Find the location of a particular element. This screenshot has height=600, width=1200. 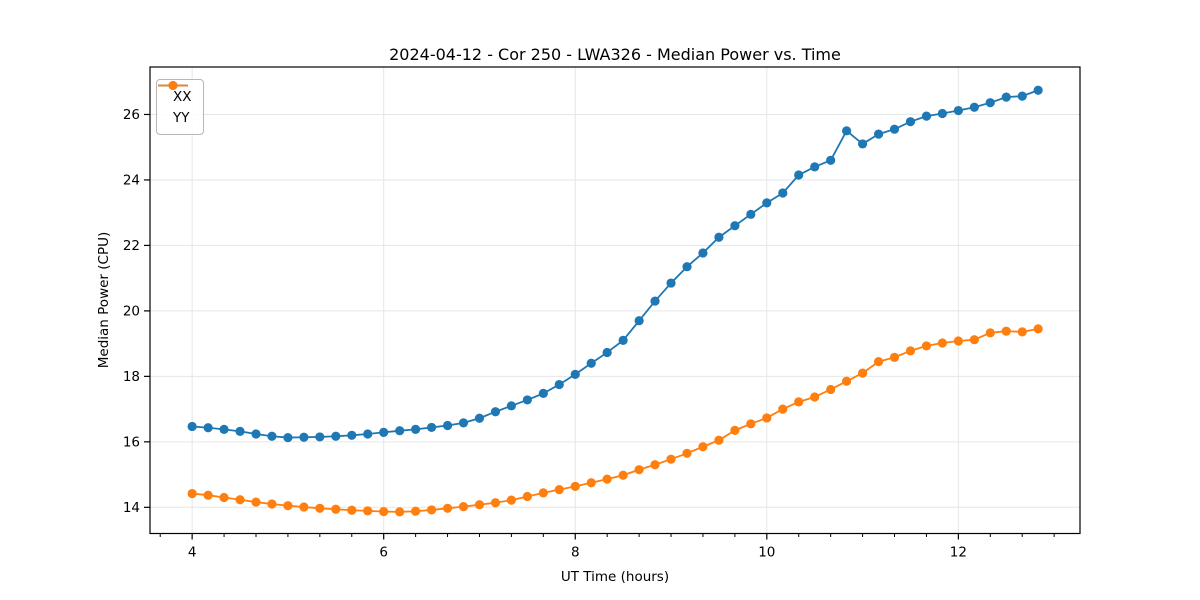

y-tick-label: 16 is located at coordinates (131, 443).